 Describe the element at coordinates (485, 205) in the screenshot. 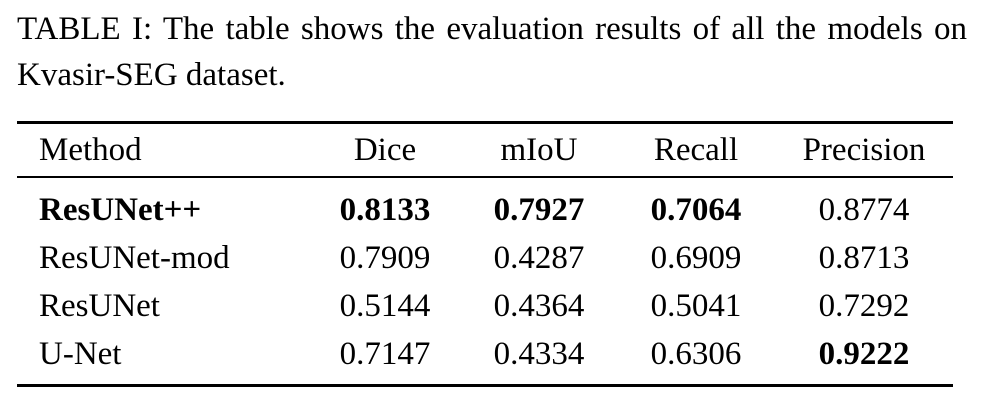

I see `table-row: ResUNet++ 0.8133 0.7927 0.7064 0.8774` at that location.